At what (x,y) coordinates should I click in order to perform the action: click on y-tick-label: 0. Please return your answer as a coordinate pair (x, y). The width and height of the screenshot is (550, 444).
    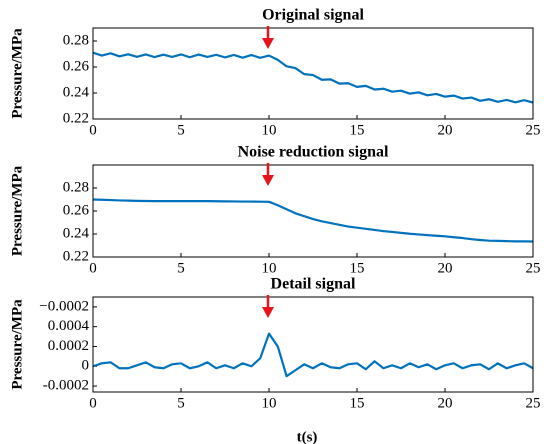
    Looking at the image, I should click on (86, 366).